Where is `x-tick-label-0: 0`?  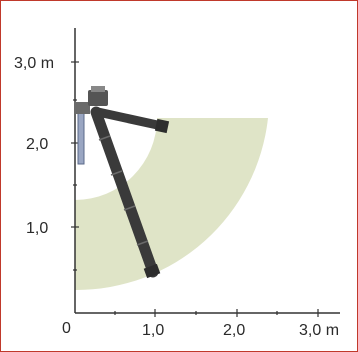
x-tick-label-0: 0 is located at coordinates (66, 328).